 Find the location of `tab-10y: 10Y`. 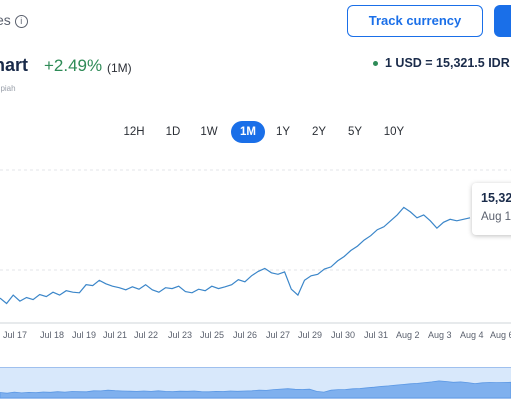

tab-10y: 10Y is located at coordinates (394, 132).